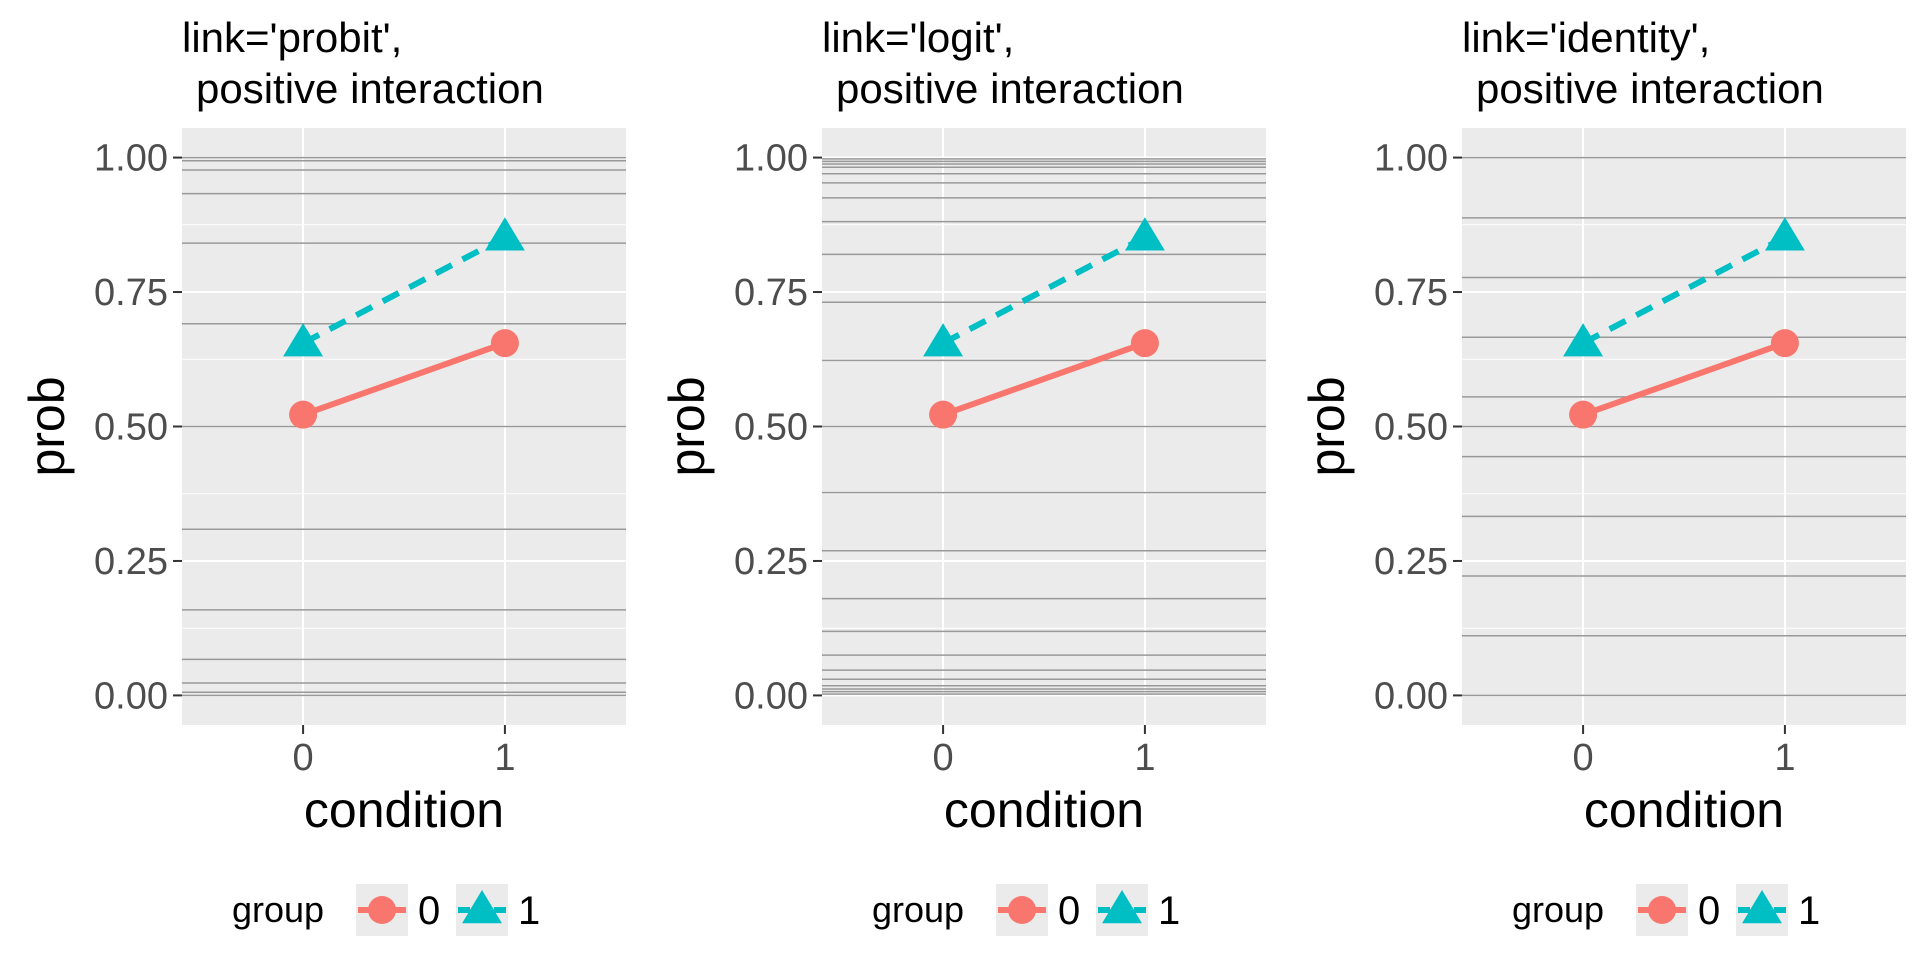 This screenshot has width=1920, height=960. Describe the element at coordinates (918, 37) in the screenshot. I see `panel-title-line-1: link='logit',` at that location.